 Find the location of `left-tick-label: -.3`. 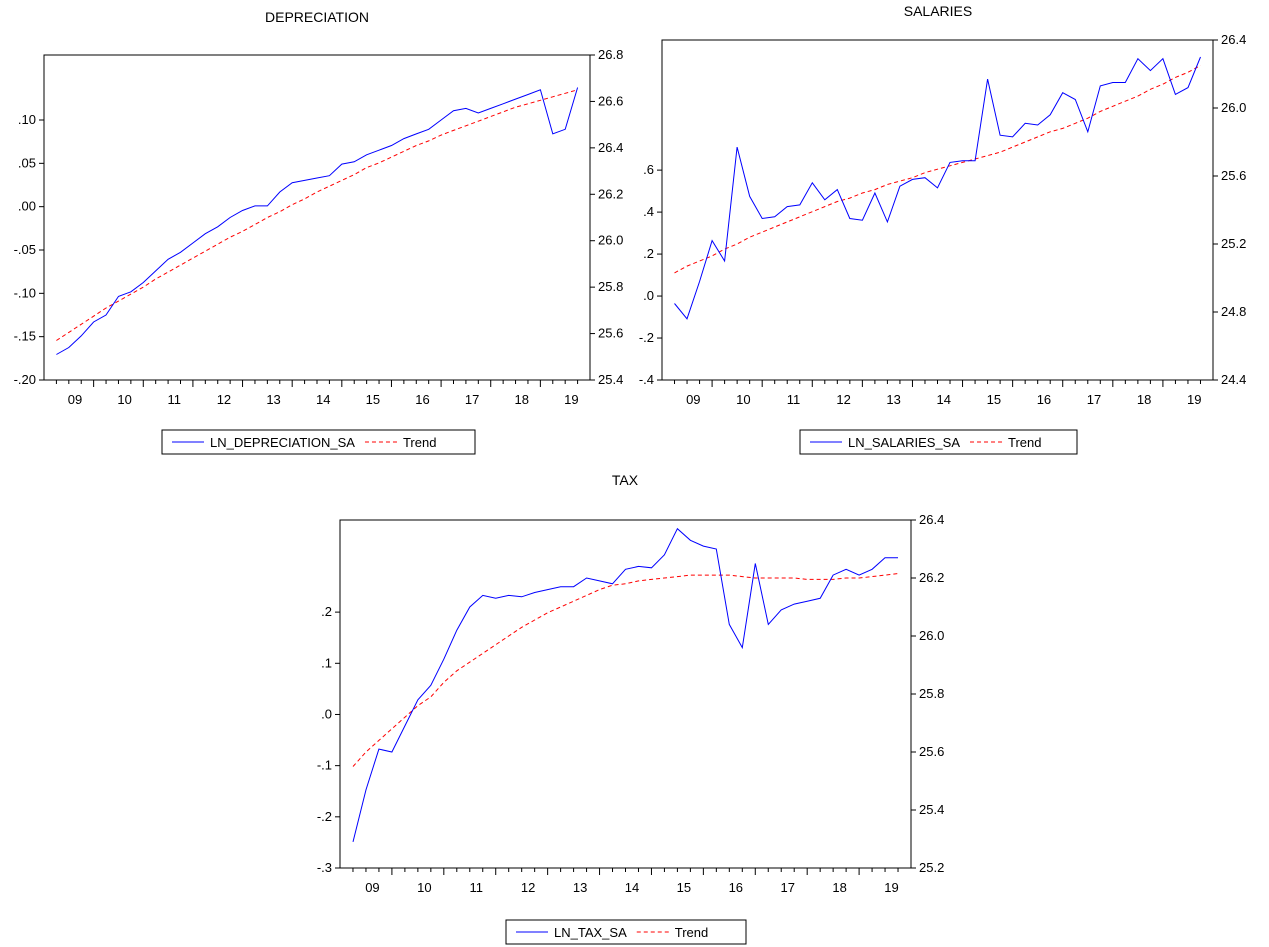

left-tick-label: -.3 is located at coordinates (324, 867).